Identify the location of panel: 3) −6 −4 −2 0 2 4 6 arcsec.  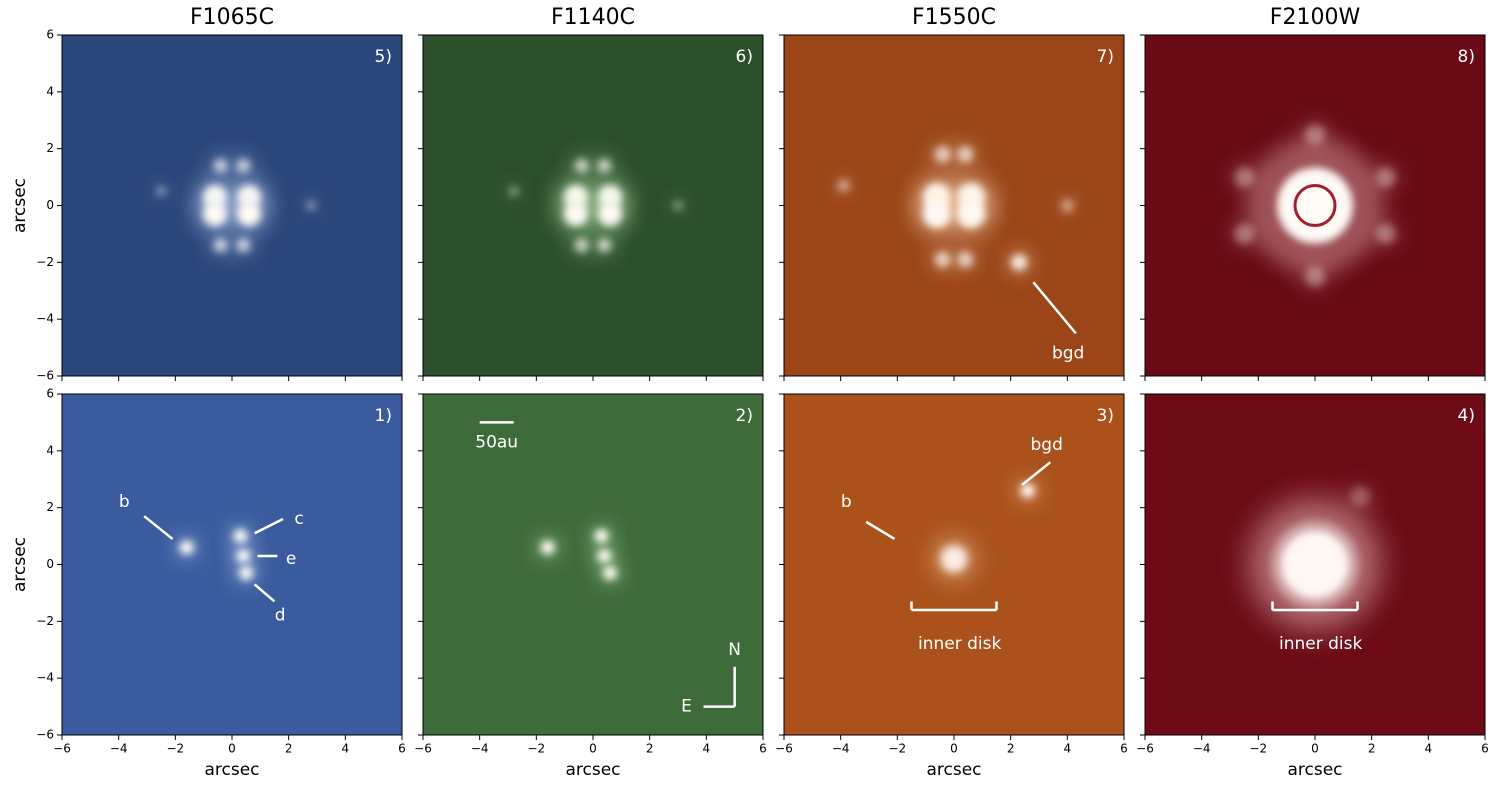
(951, 586).